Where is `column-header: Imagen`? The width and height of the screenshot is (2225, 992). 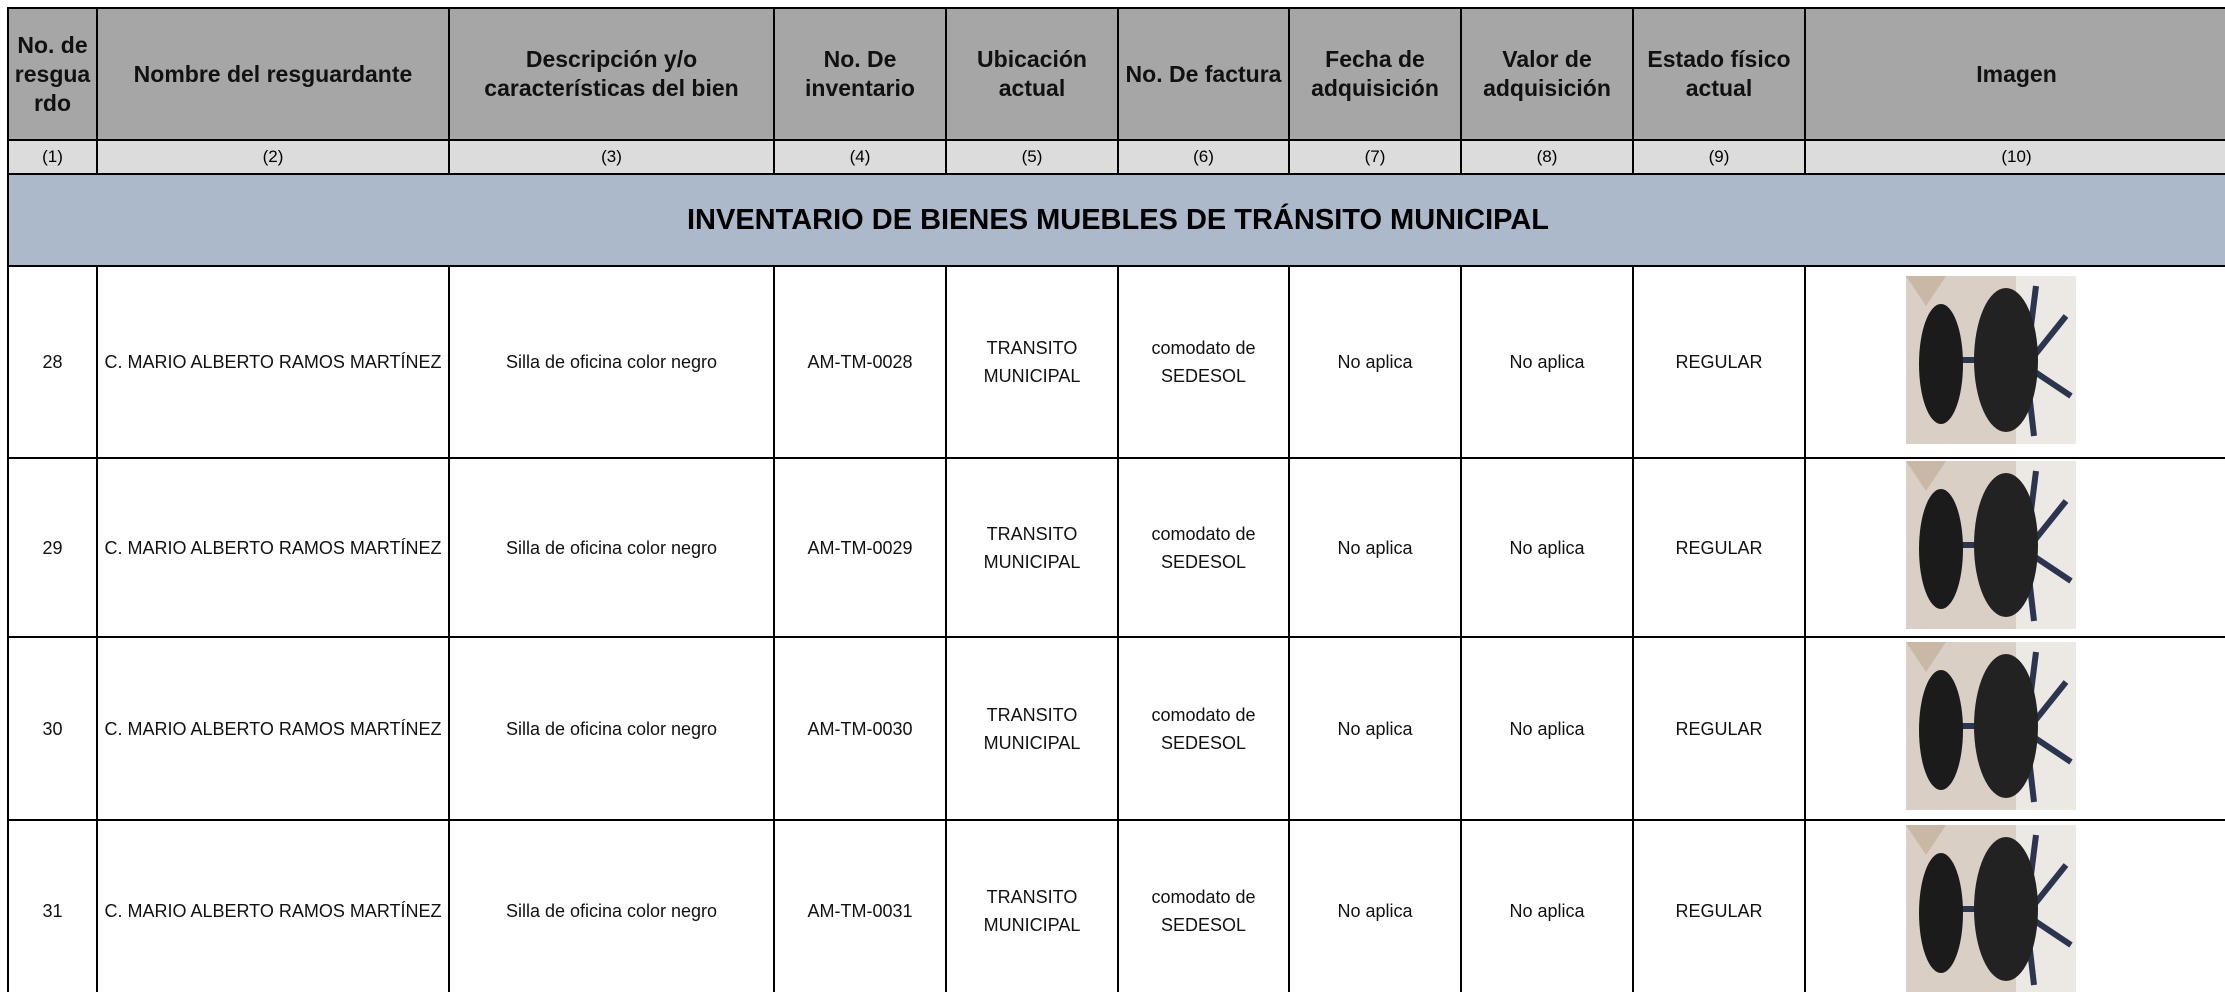 column-header: Imagen is located at coordinates (2014, 74).